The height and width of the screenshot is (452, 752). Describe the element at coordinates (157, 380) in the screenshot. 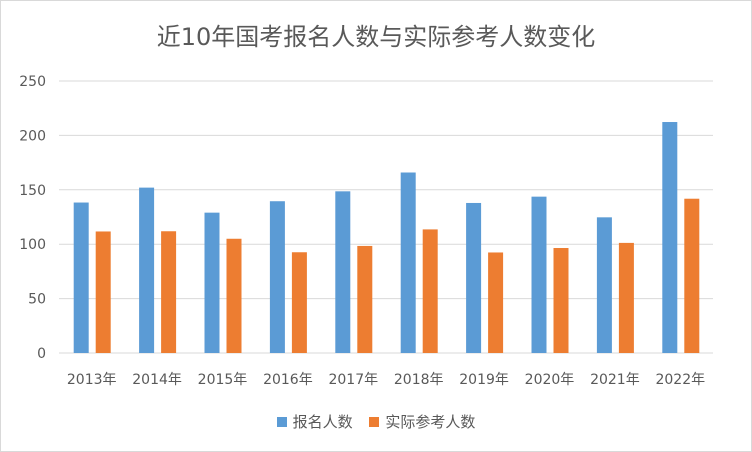

I see `x-tick-label: 2014年` at that location.